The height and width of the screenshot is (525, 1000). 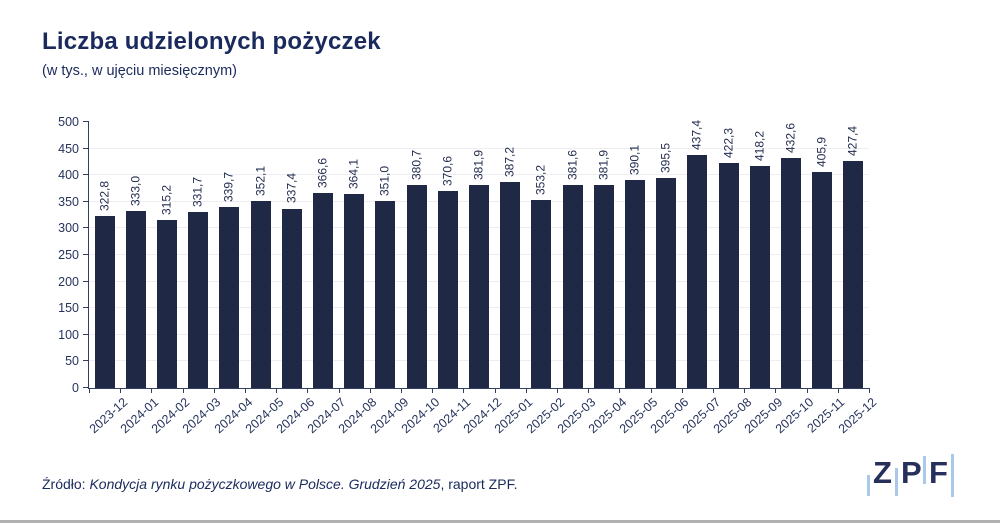 What do you see at coordinates (384, 181) in the screenshot?
I see `bar-value-label: 351,0` at bounding box center [384, 181].